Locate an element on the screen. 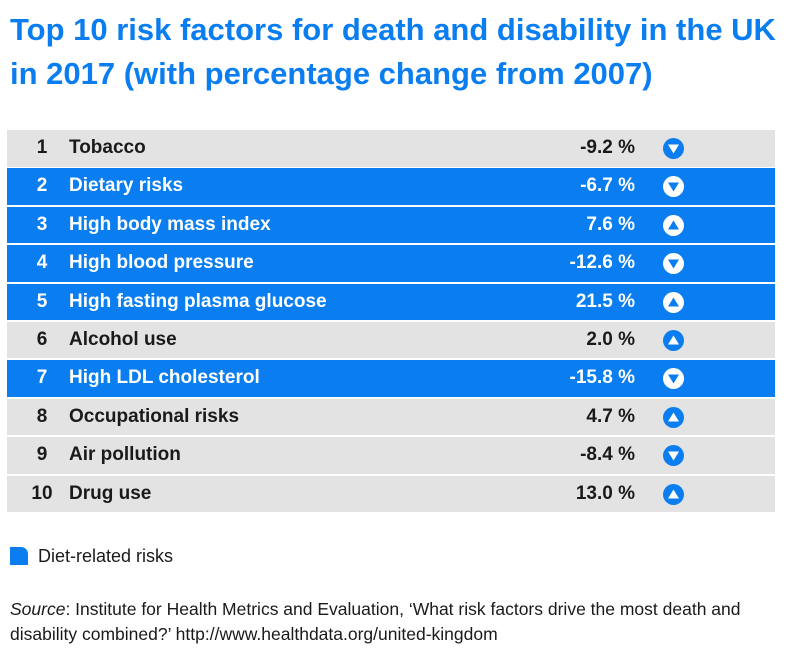 The height and width of the screenshot is (655, 801). row-rank: 1 is located at coordinates (42, 147).